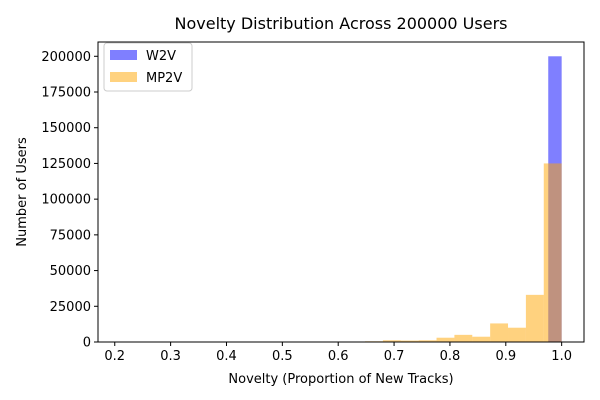 This screenshot has width=600, height=400. What do you see at coordinates (22, 192) in the screenshot?
I see `y-axis-title: Number of Users` at bounding box center [22, 192].